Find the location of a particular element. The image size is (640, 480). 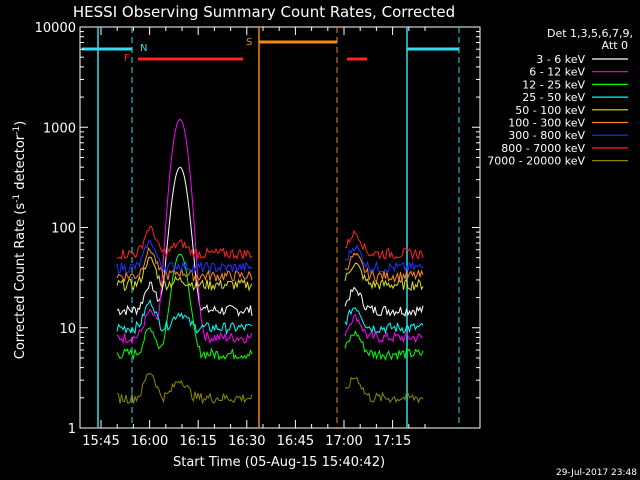

y-axis-label-mid: detector is located at coordinates (20, 164).